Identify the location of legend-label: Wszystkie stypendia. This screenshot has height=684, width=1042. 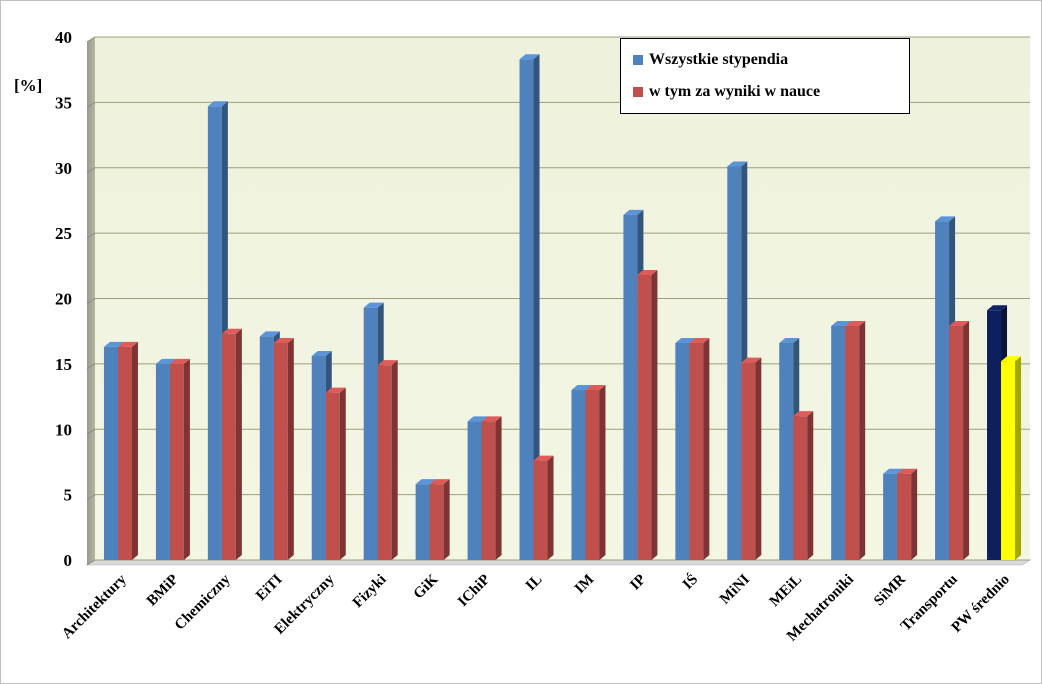
(719, 59).